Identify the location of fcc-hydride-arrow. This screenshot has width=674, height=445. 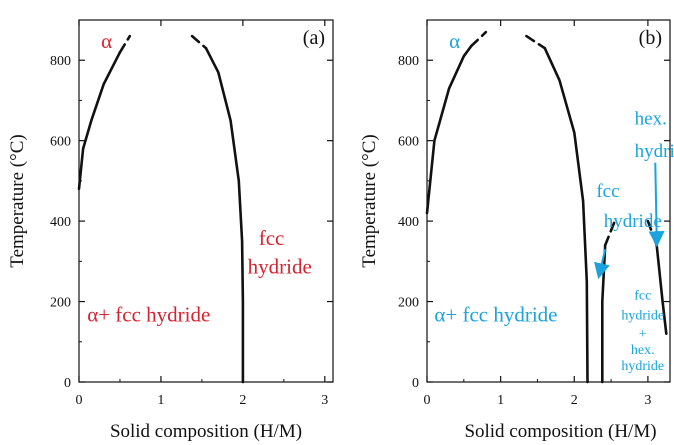
(602, 264).